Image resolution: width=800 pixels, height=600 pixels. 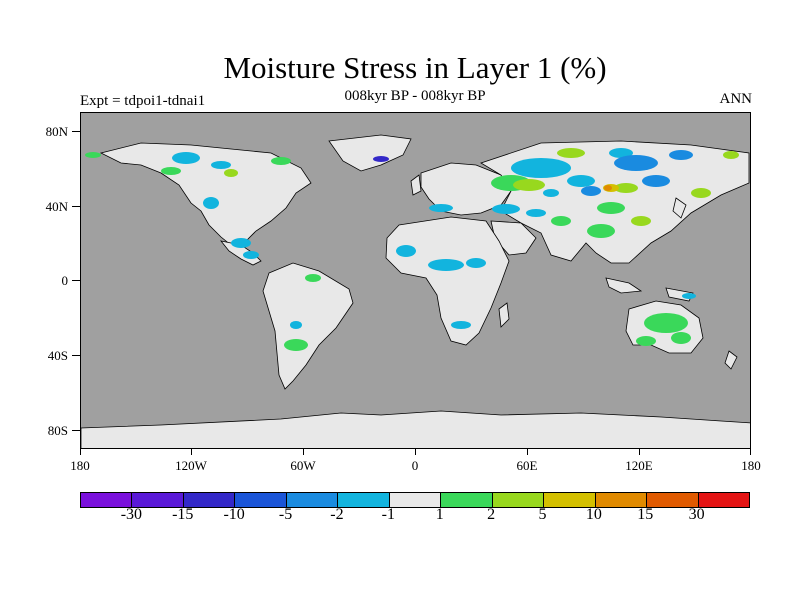 What do you see at coordinates (439, 514) in the screenshot?
I see `colorbar-label: 1` at bounding box center [439, 514].